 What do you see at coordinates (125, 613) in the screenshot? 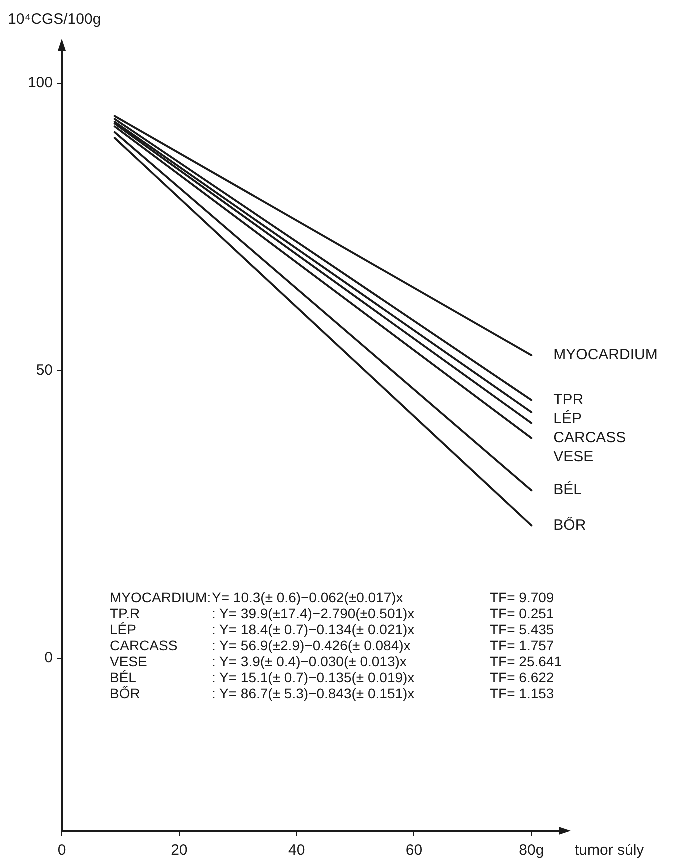
I see `annotation: TP.R` at bounding box center [125, 613].